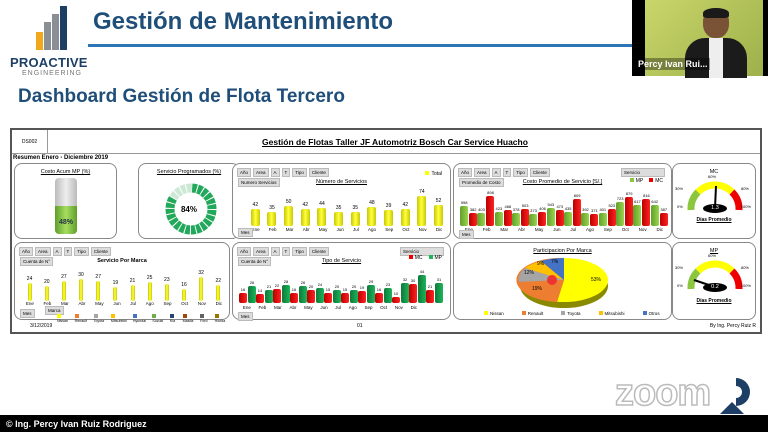 This screenshot has height=432, width=768. Describe the element at coordinates (259, 182) in the screenshot. I see `field-tag: Numero Servicios` at that location.